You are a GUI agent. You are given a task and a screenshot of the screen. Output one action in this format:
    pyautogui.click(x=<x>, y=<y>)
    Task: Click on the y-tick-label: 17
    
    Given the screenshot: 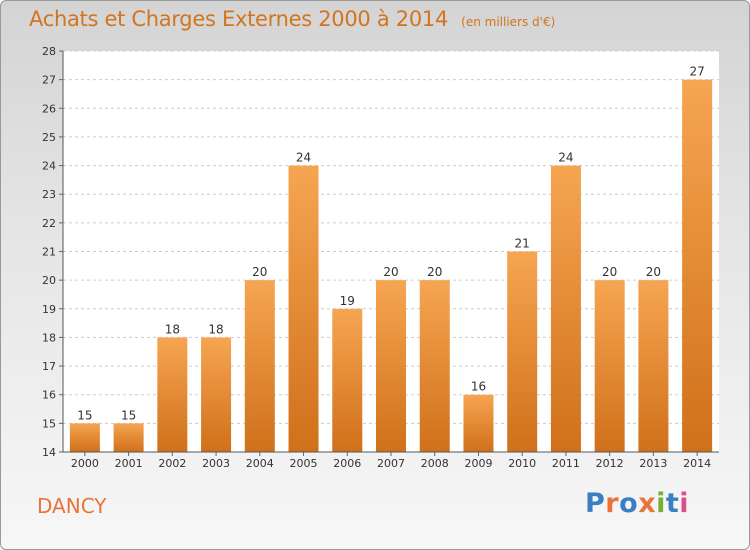 What is the action you would take?
    pyautogui.click(x=49, y=366)
    